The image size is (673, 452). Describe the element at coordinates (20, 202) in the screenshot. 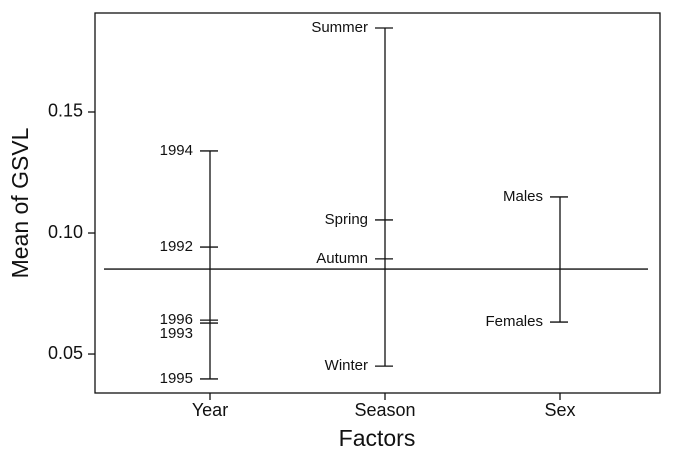

I see `y-axis-title: Mean of GSVL` at that location.